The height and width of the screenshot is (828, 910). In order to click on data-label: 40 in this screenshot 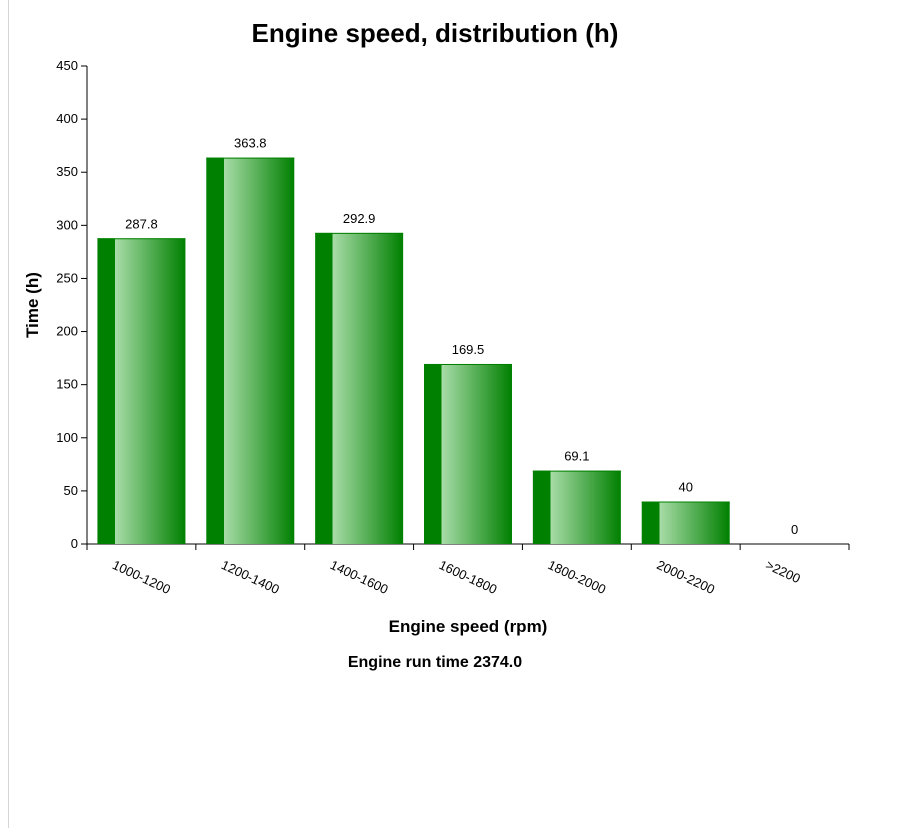, I will do `click(685, 487)`.